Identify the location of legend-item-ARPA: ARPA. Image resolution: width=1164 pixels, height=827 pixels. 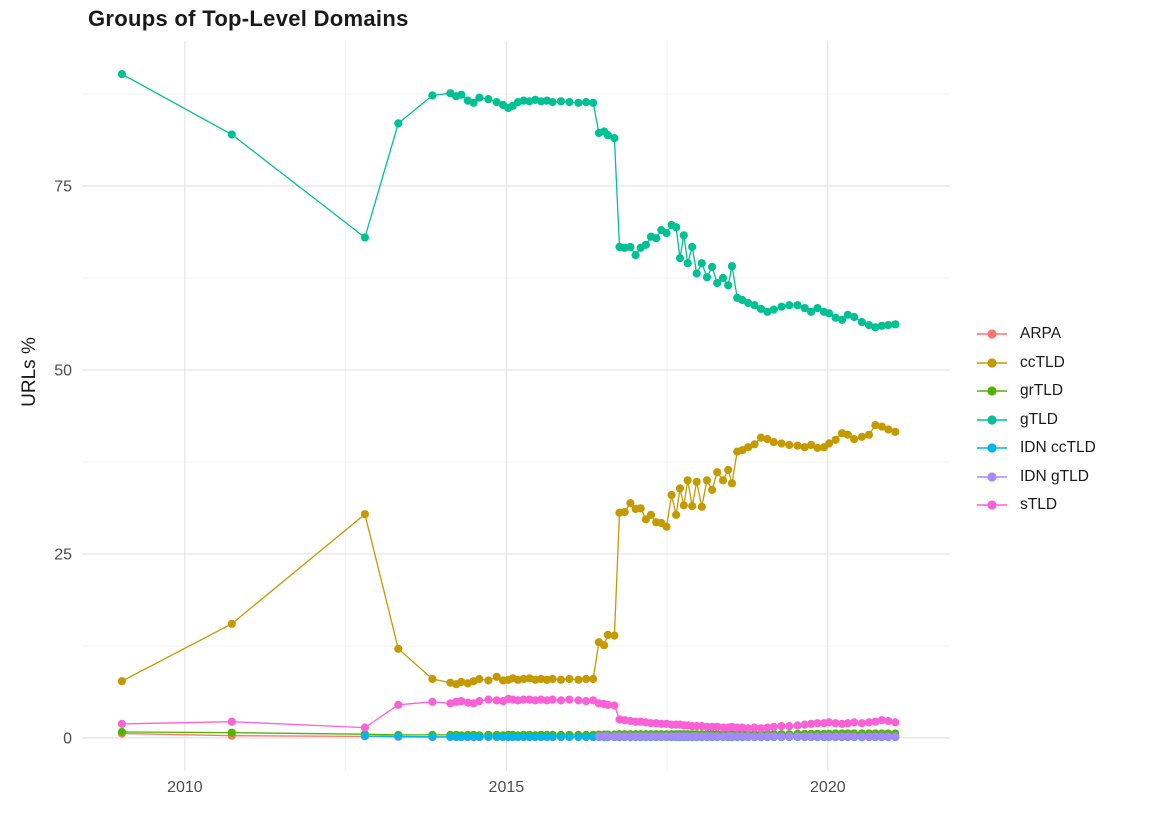
(1036, 334).